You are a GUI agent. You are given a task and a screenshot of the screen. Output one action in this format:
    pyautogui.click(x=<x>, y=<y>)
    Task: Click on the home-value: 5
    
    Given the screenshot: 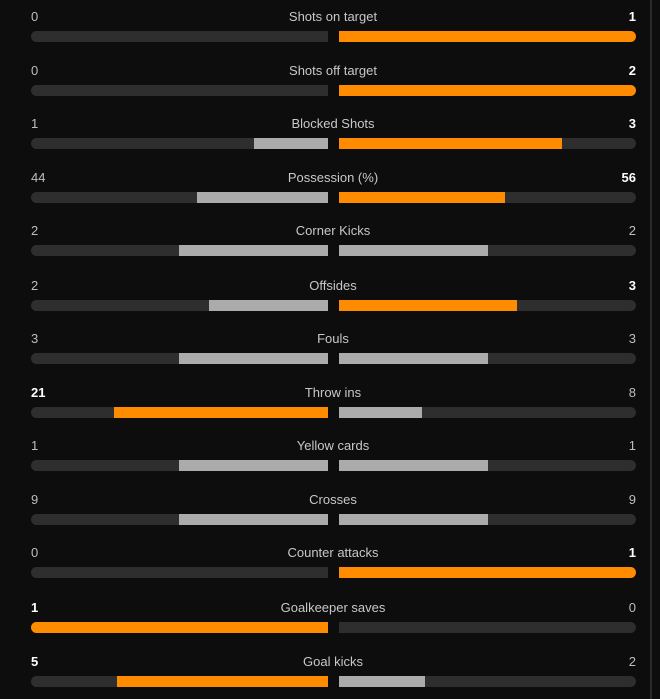 What is the action you would take?
    pyautogui.click(x=35, y=661)
    